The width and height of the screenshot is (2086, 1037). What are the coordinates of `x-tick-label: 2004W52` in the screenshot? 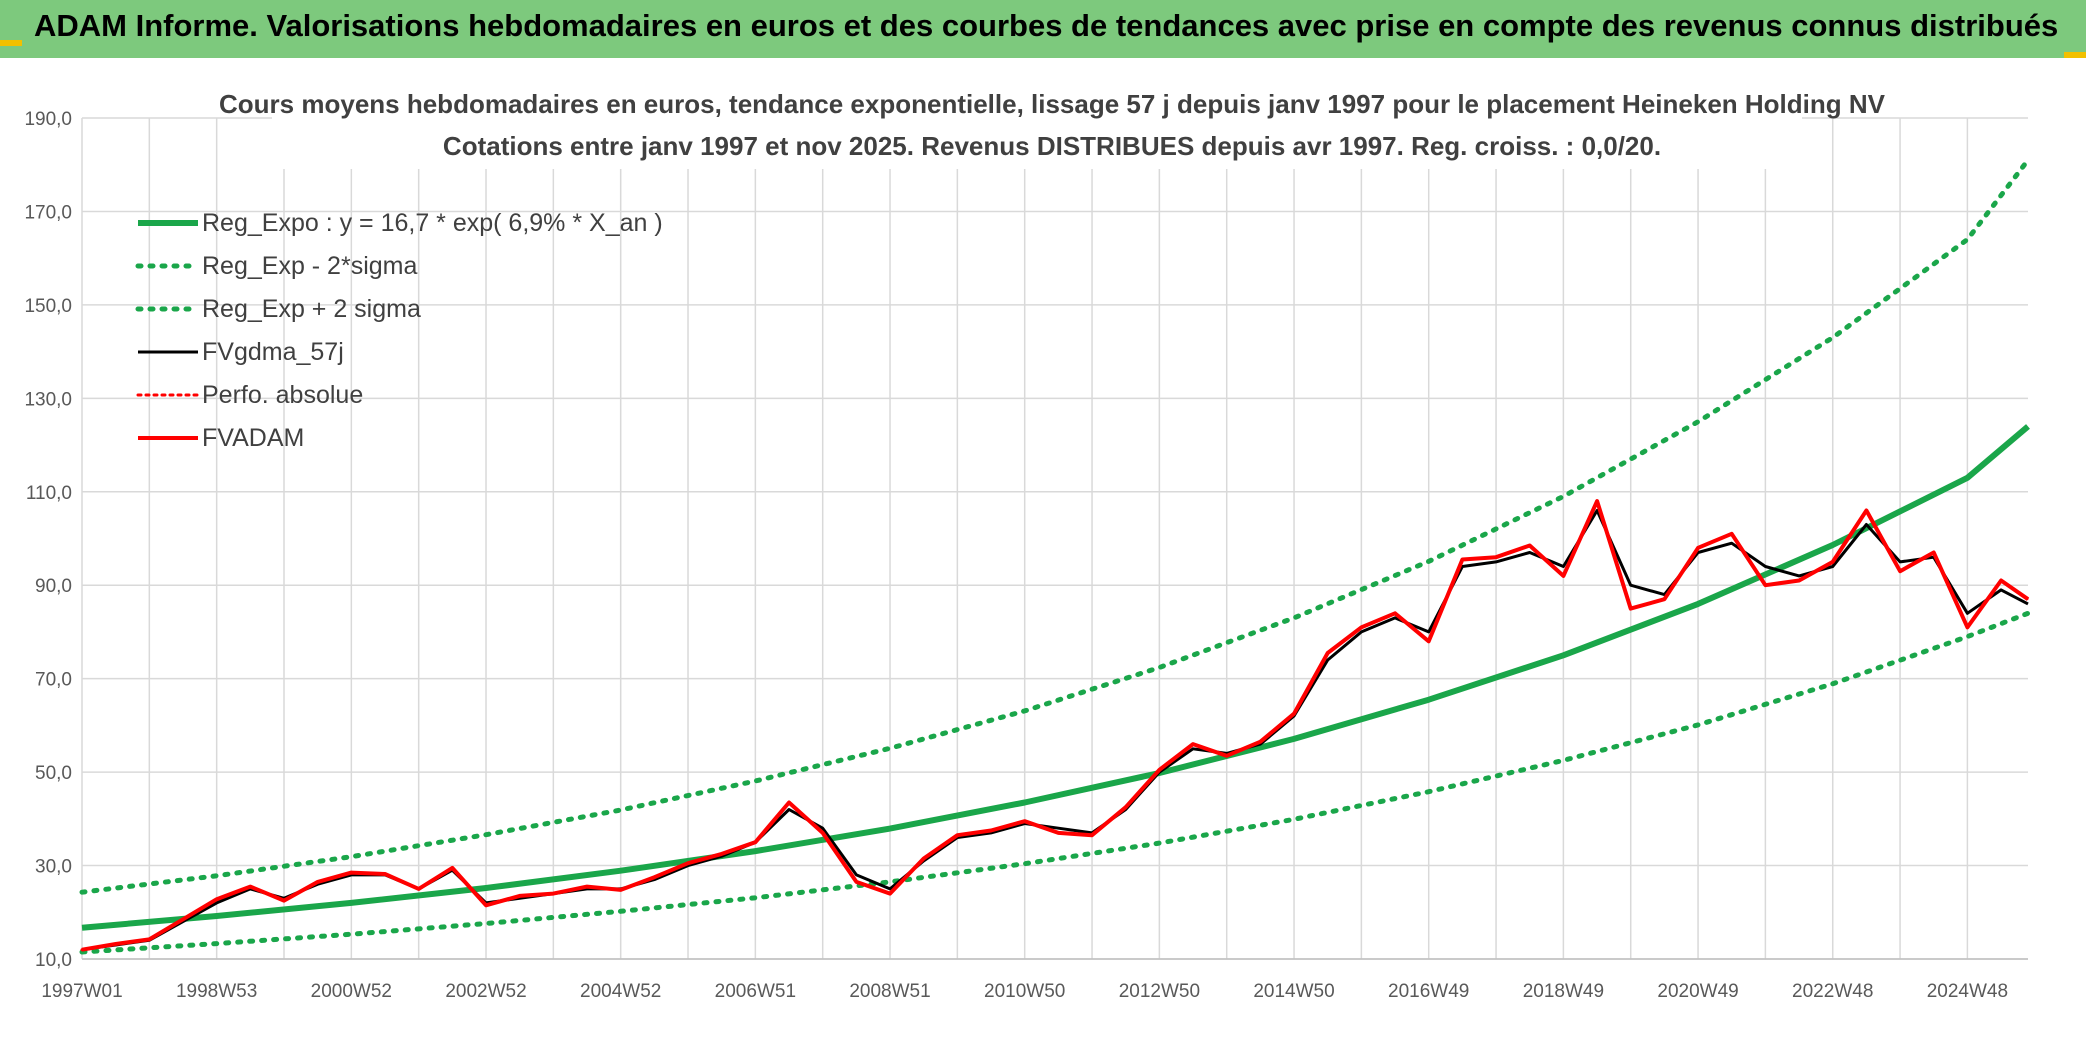 It's located at (620, 991).